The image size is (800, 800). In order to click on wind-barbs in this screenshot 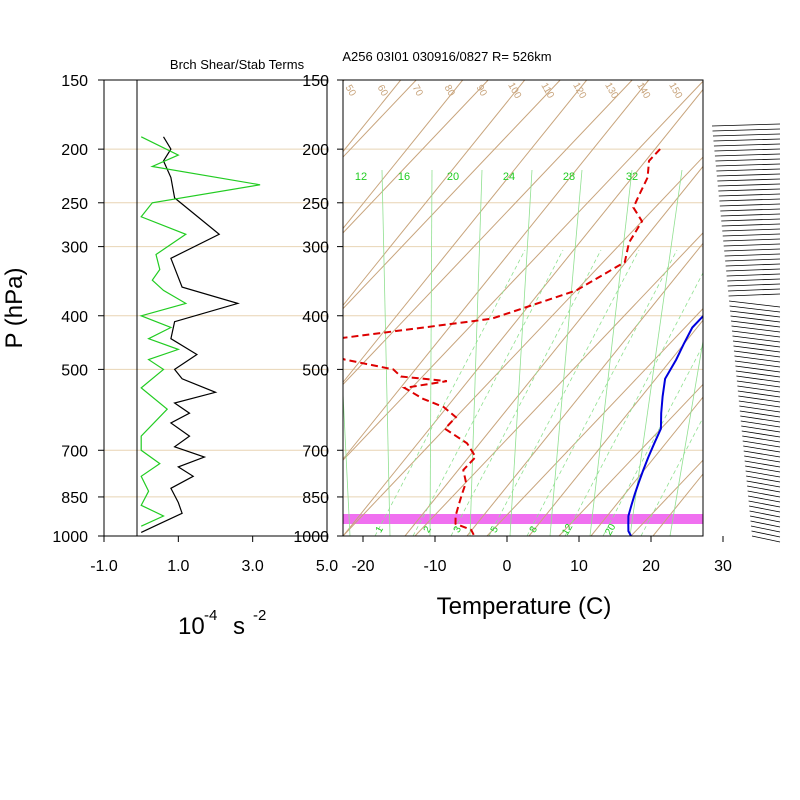, I will do `click(746, 333)`.